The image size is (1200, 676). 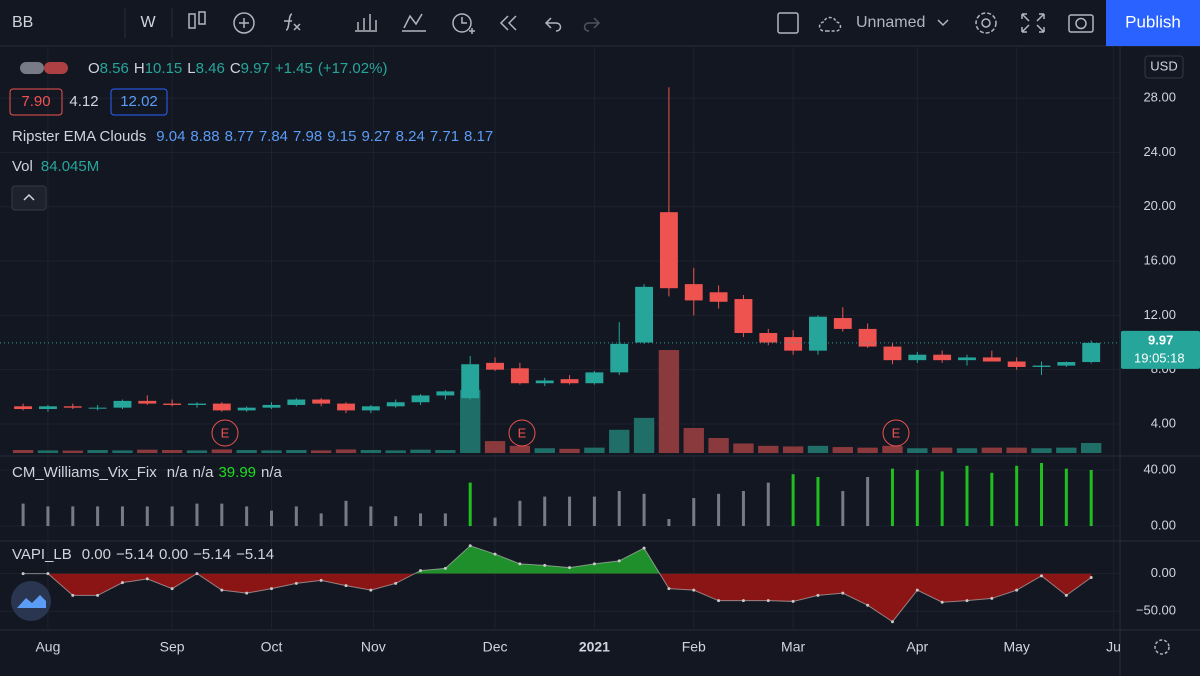 What do you see at coordinates (255, 68) in the screenshot?
I see `ohlc-value: 9.97` at bounding box center [255, 68].